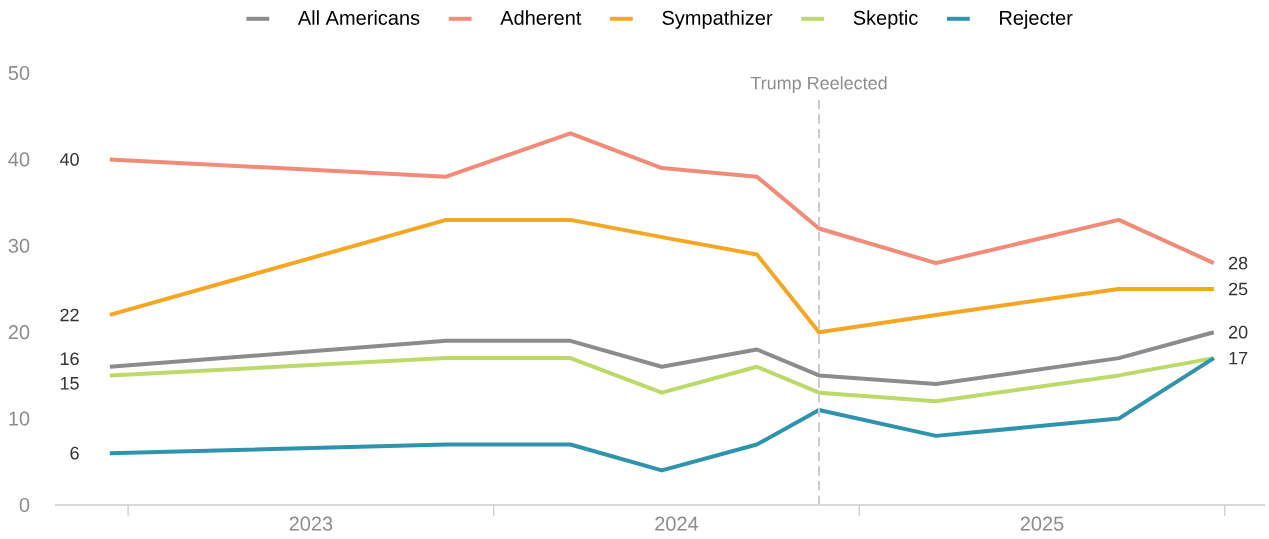 Image resolution: width=1269 pixels, height=539 pixels. What do you see at coordinates (358, 17) in the screenshot?
I see `legend-label: All Americans` at bounding box center [358, 17].